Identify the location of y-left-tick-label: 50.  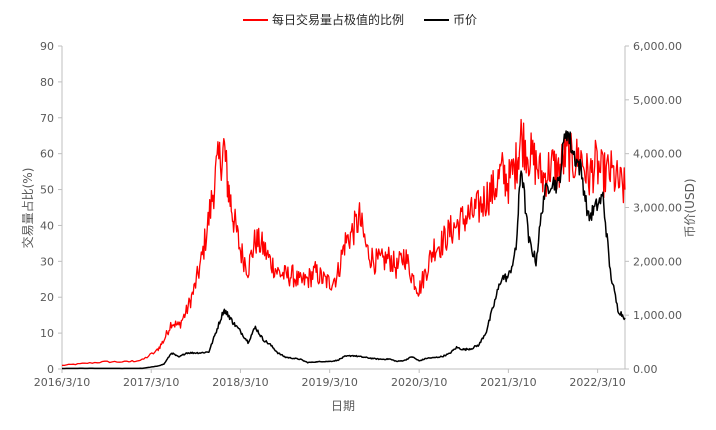
(47, 190).